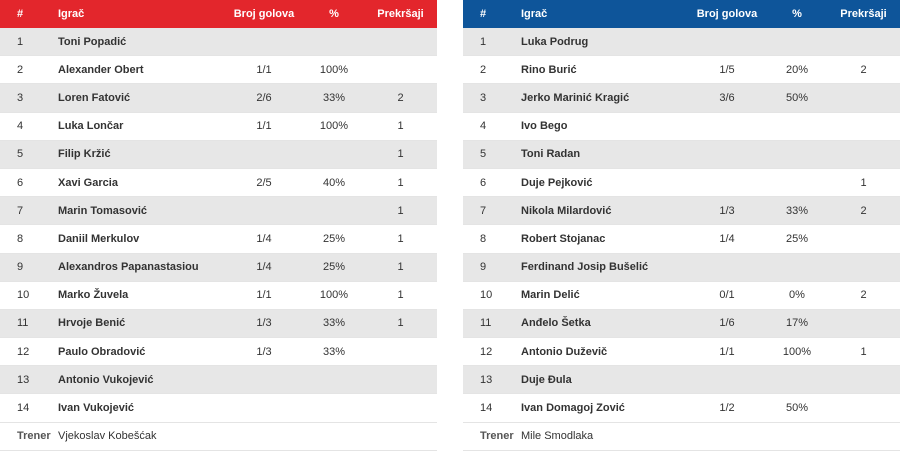 The height and width of the screenshot is (453, 900). I want to click on table-row: 9 Alexandros Papanastasiou 1/4 25% 1, so click(218, 267).